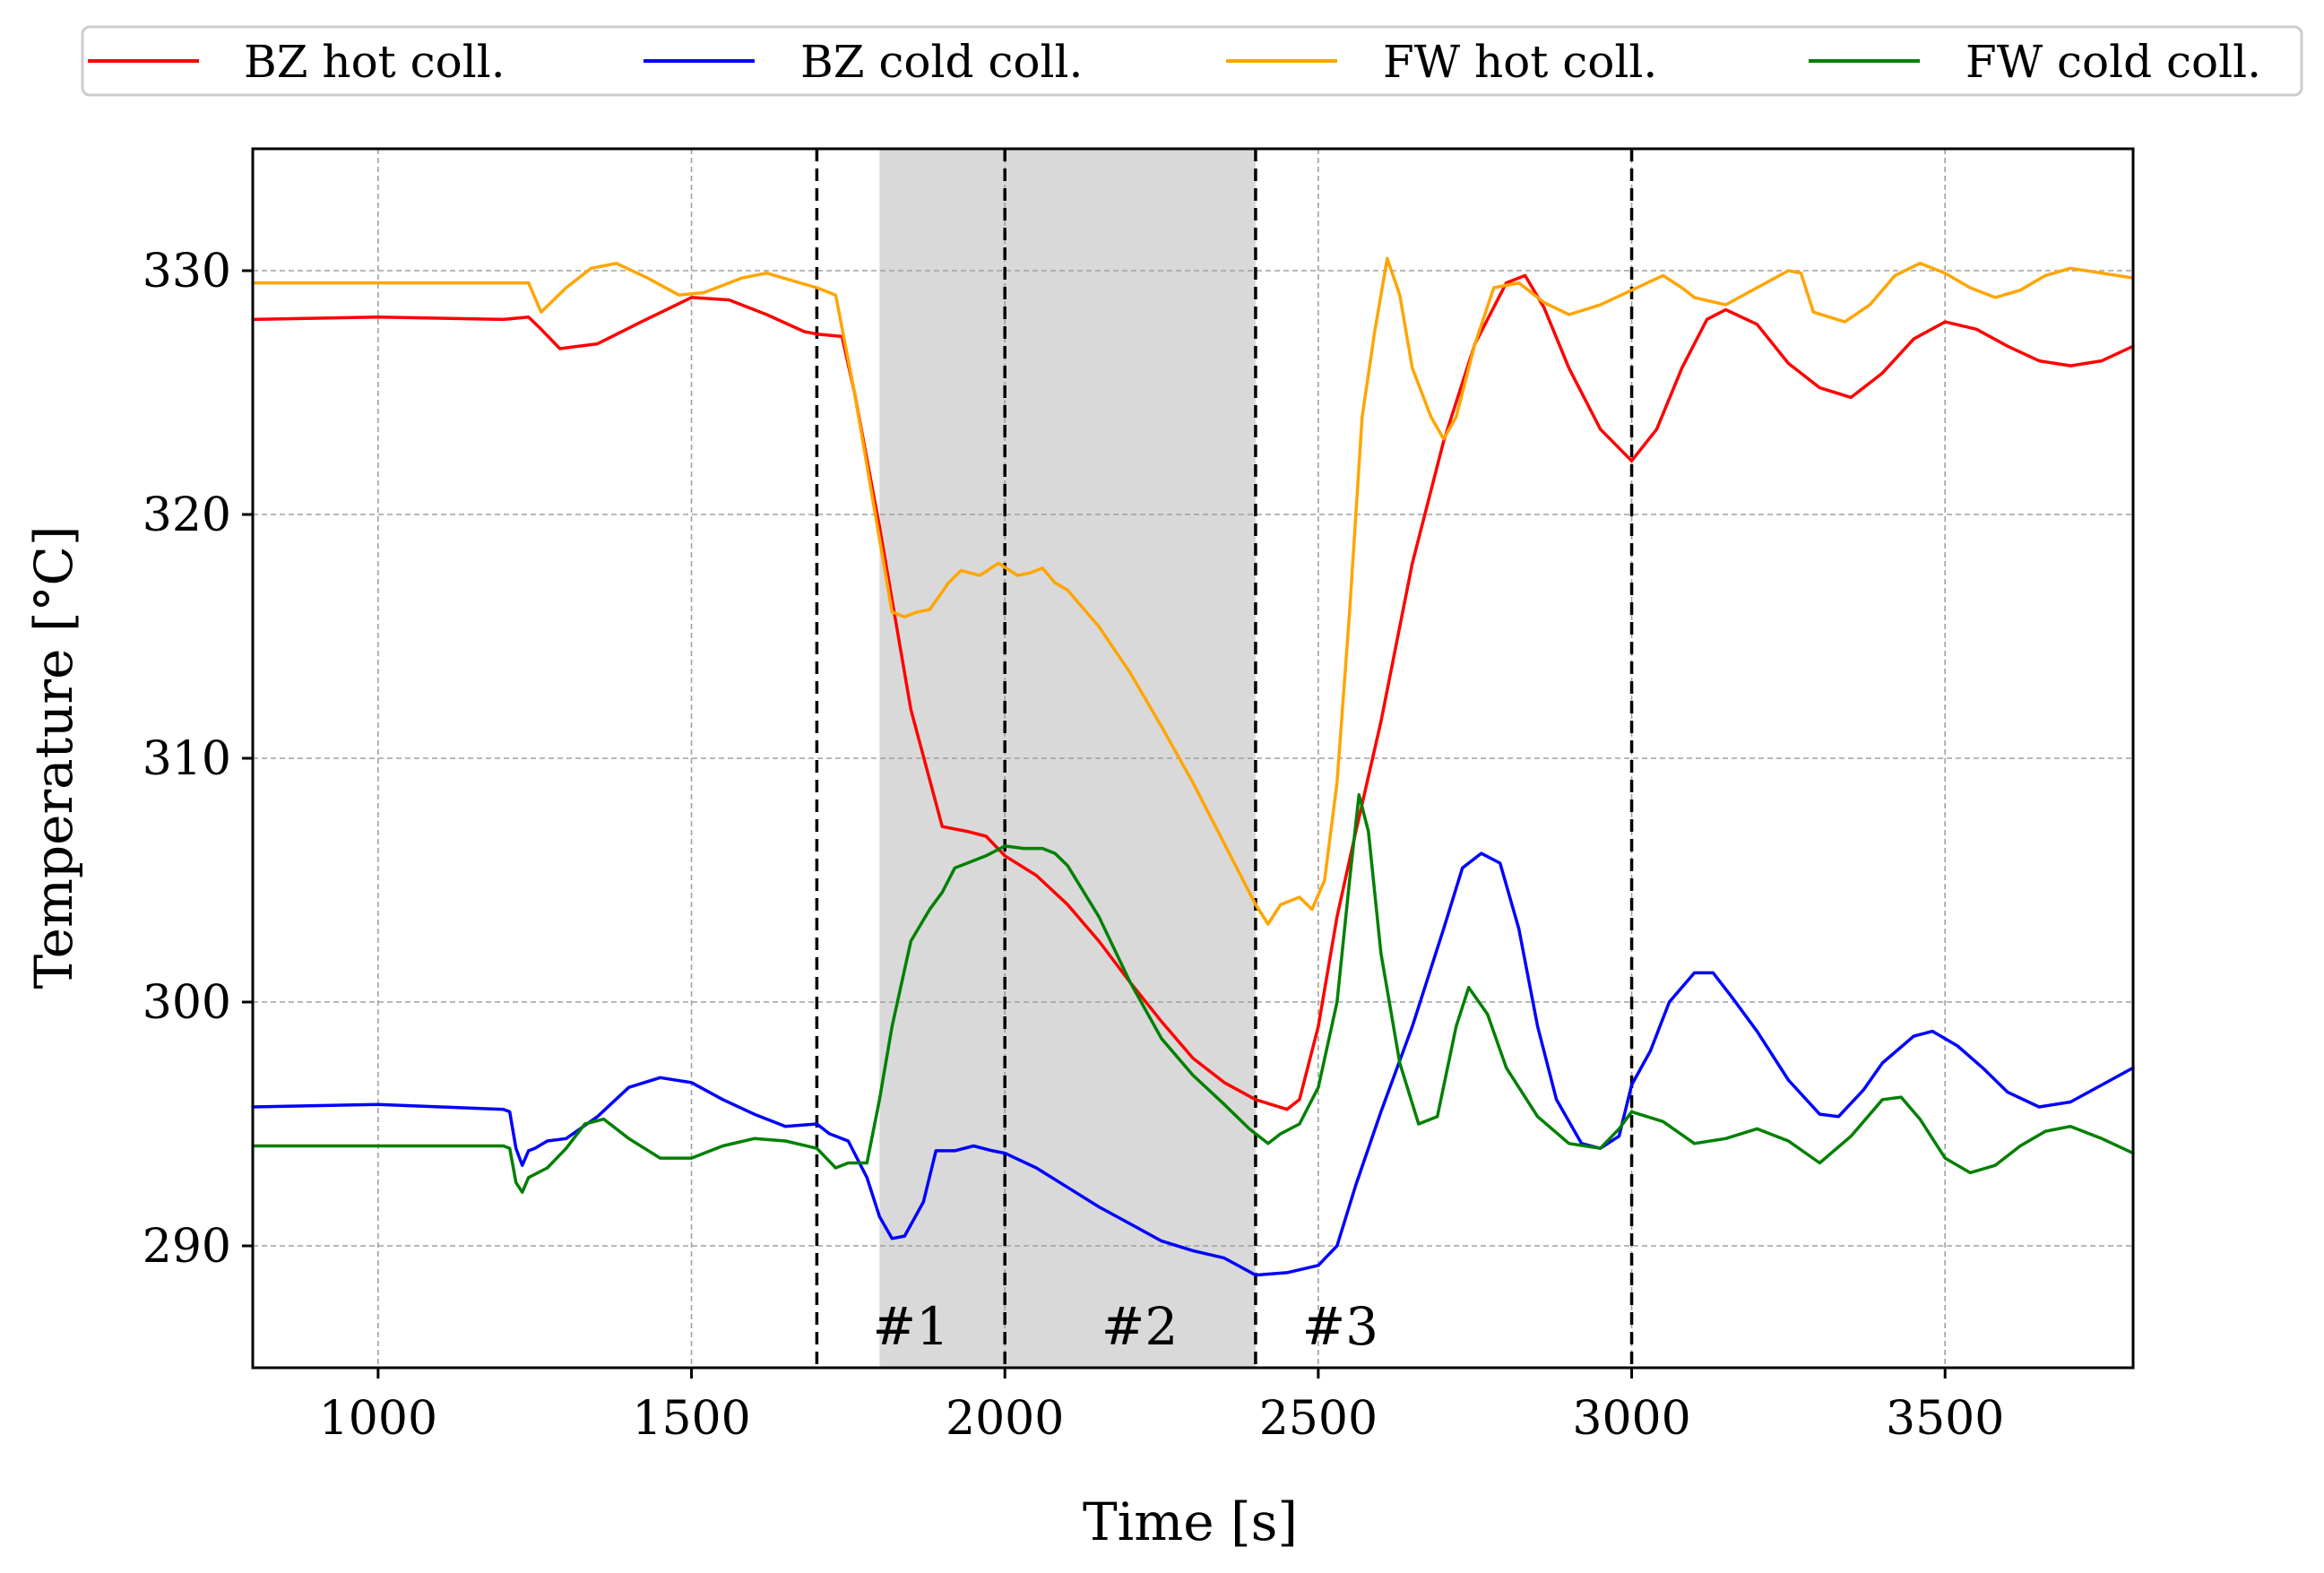 This screenshot has height=1573, width=2324. I want to click on legend-label-fw-hot: FW hot coll., so click(1520, 62).